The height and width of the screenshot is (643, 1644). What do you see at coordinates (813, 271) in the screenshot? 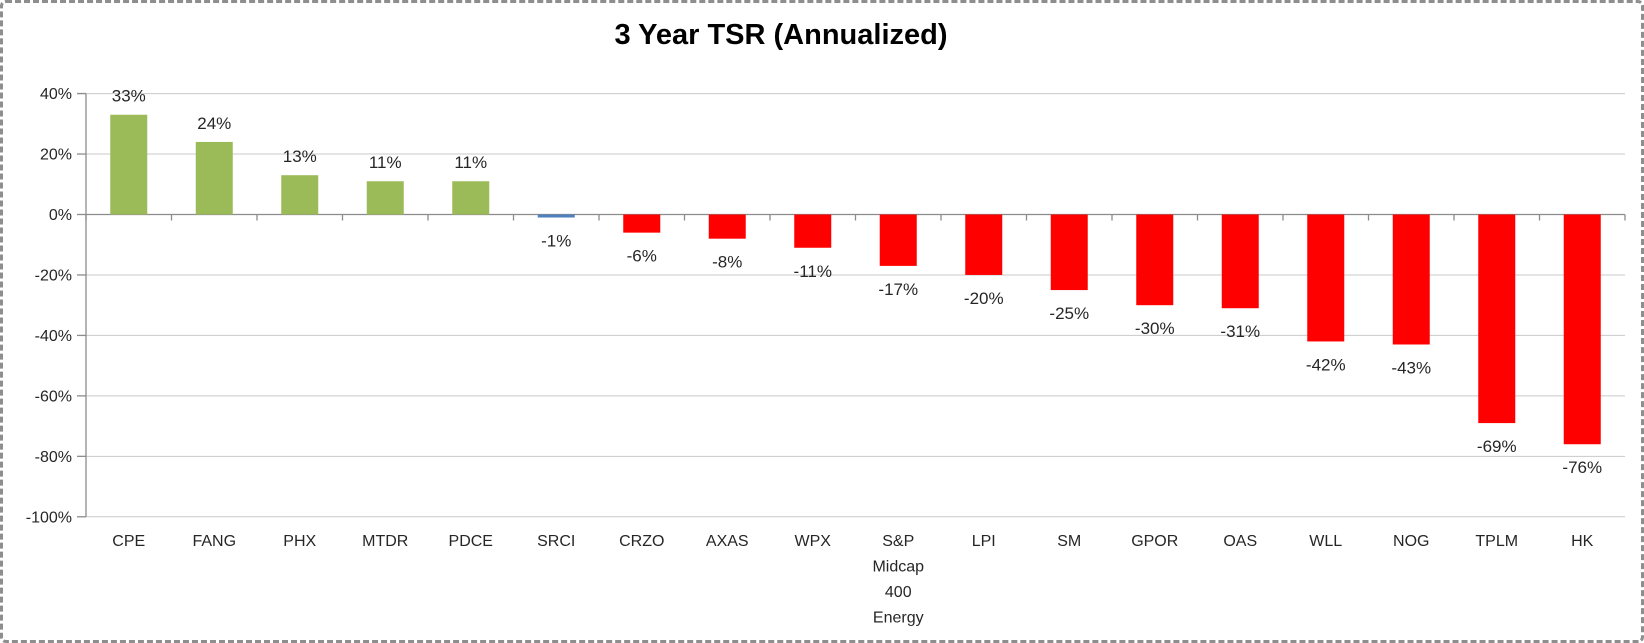
I see `bar-value-label: -11%` at bounding box center [813, 271].